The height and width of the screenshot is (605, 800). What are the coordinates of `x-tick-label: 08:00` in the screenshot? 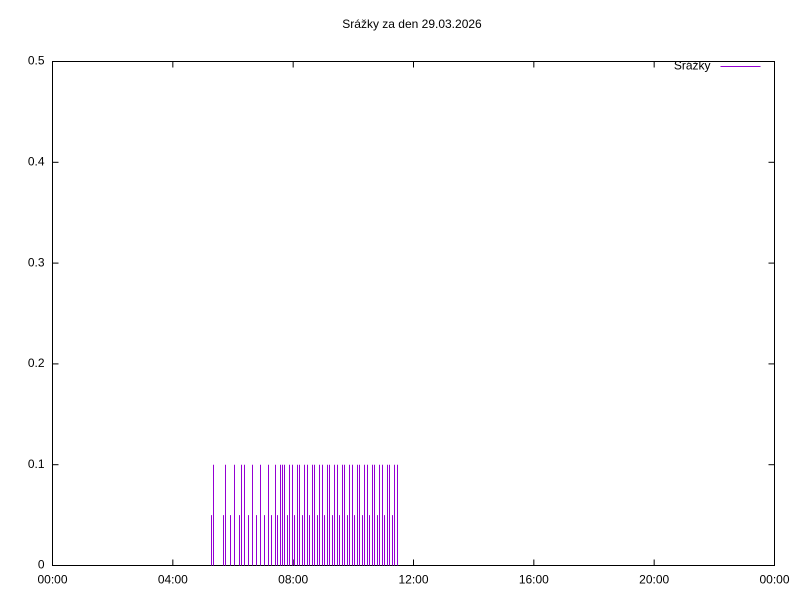 It's located at (293, 580).